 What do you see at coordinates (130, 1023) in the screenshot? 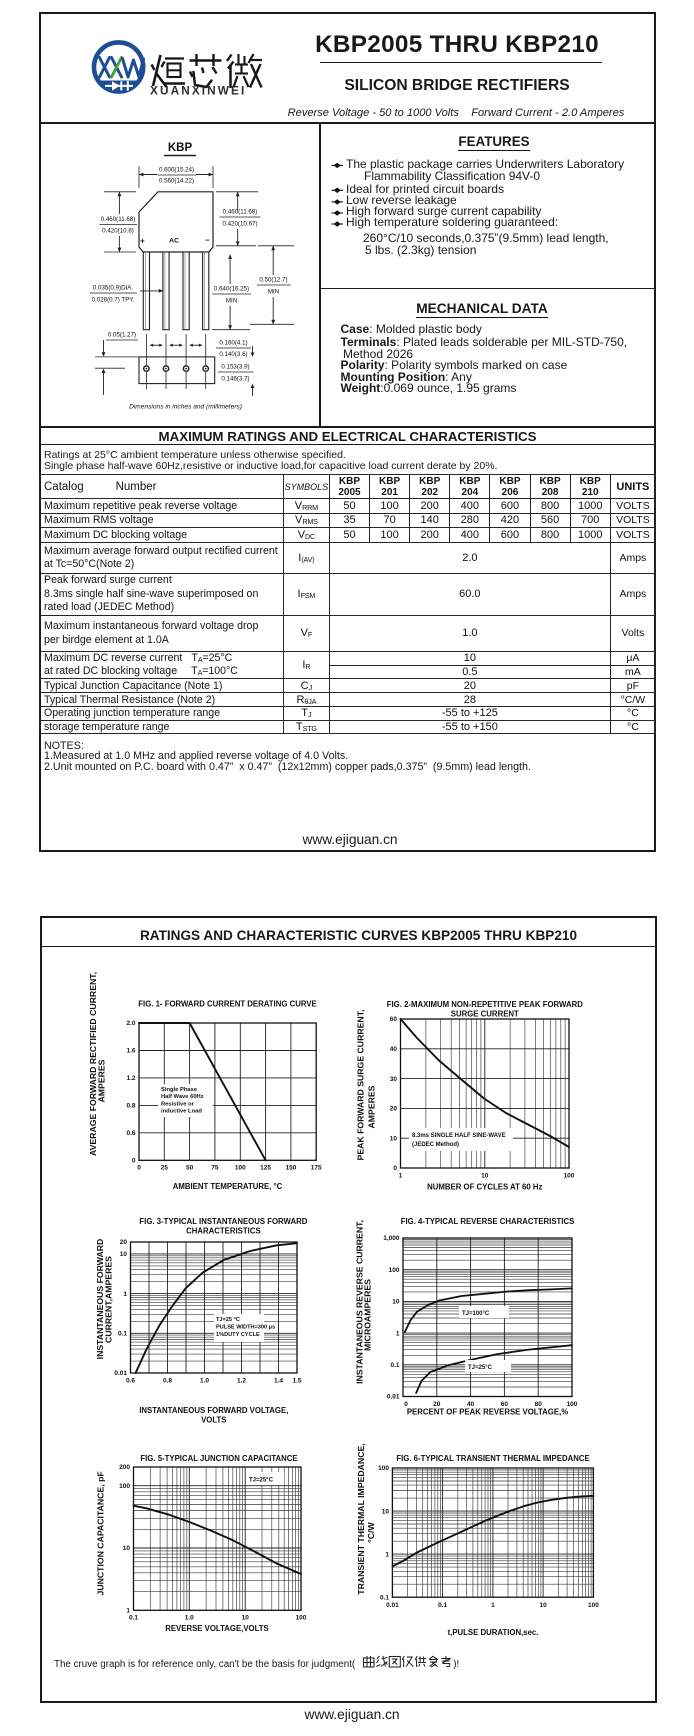
I see `svg-text: 2.0` at bounding box center [130, 1023].